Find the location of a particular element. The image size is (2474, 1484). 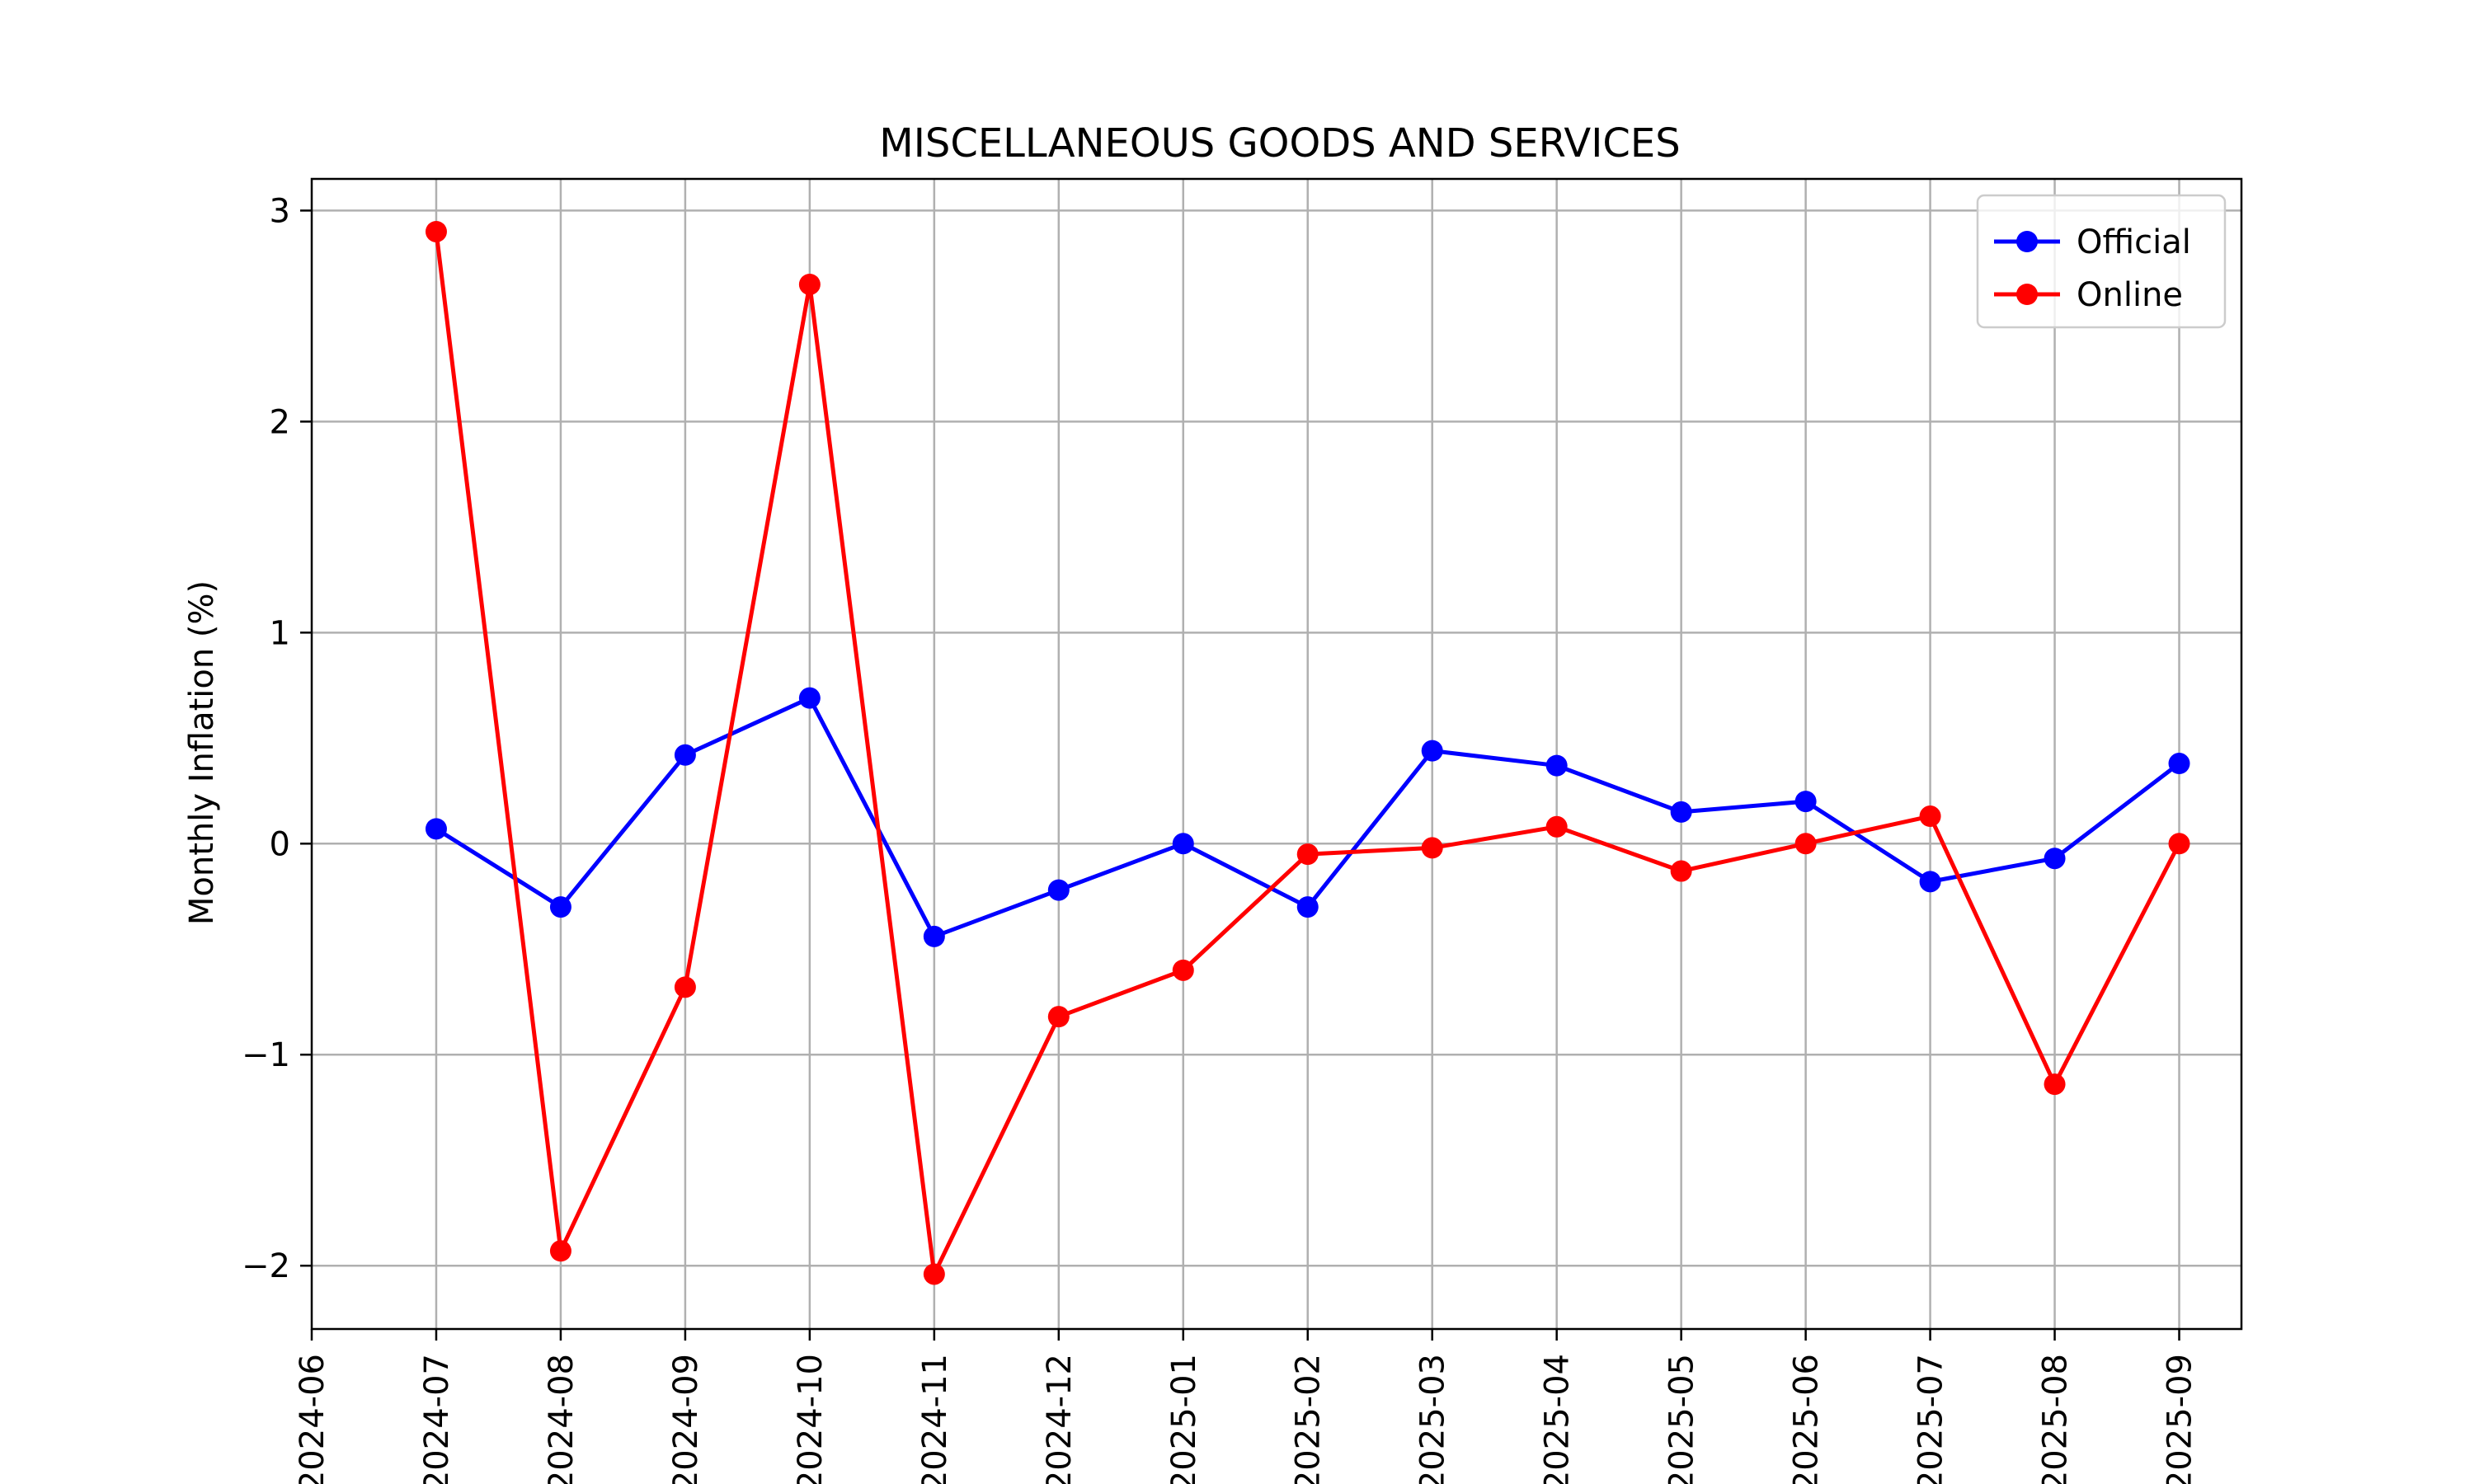

x-tick-label: 2024-07 is located at coordinates (437, 1419).